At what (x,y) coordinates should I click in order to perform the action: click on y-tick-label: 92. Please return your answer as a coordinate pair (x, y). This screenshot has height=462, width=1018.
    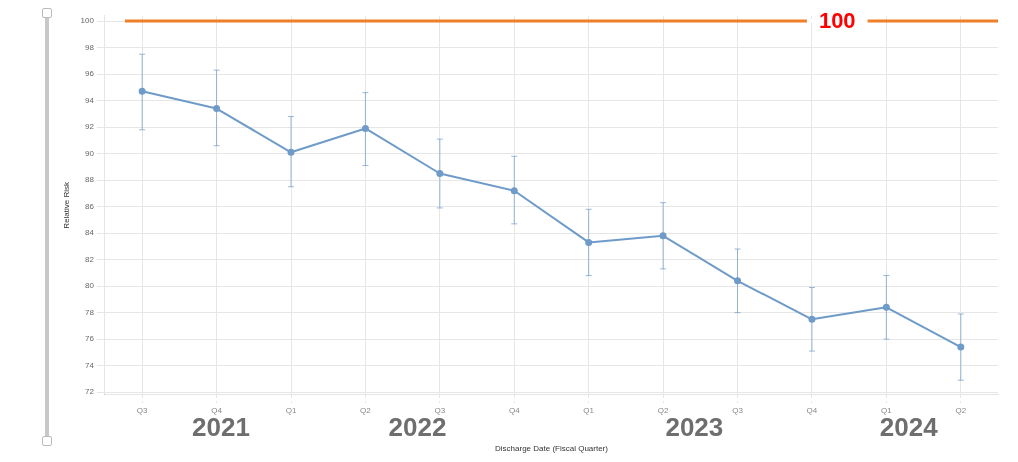
    Looking at the image, I should click on (90, 127).